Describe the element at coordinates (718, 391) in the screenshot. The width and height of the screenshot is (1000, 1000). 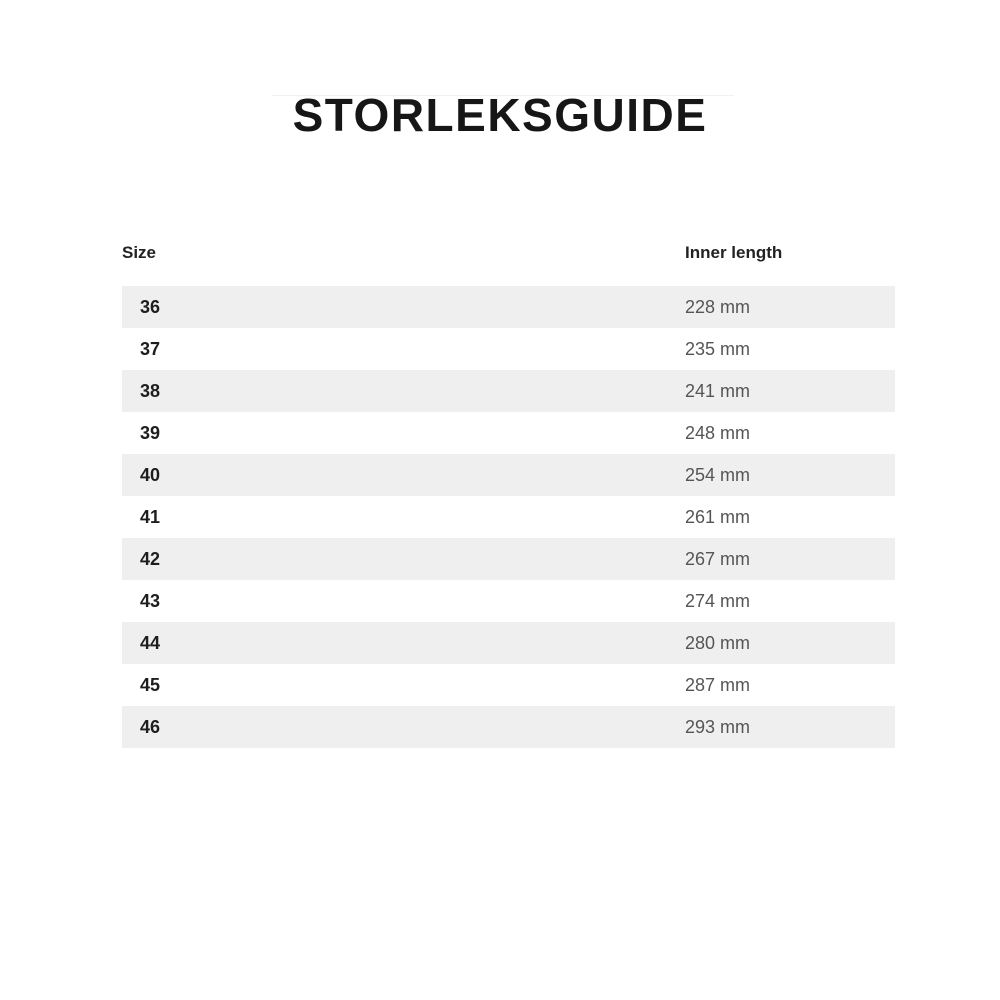
I see `inner-length-cell: 241 mm` at that location.